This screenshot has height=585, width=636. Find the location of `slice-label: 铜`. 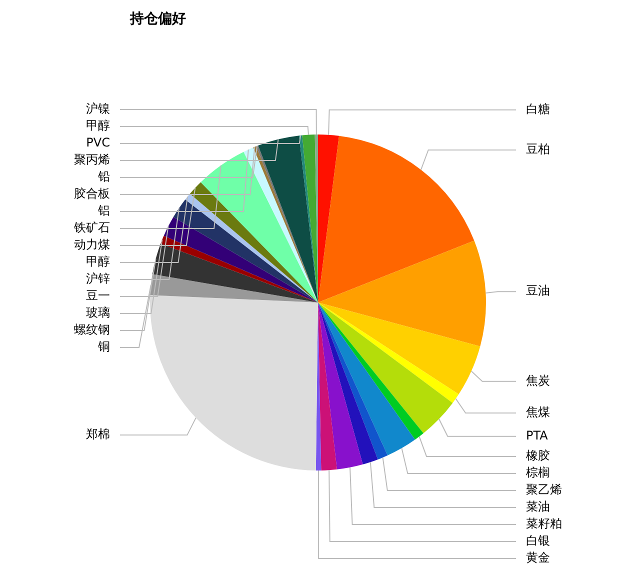

slice-label: 铜 is located at coordinates (103, 347).